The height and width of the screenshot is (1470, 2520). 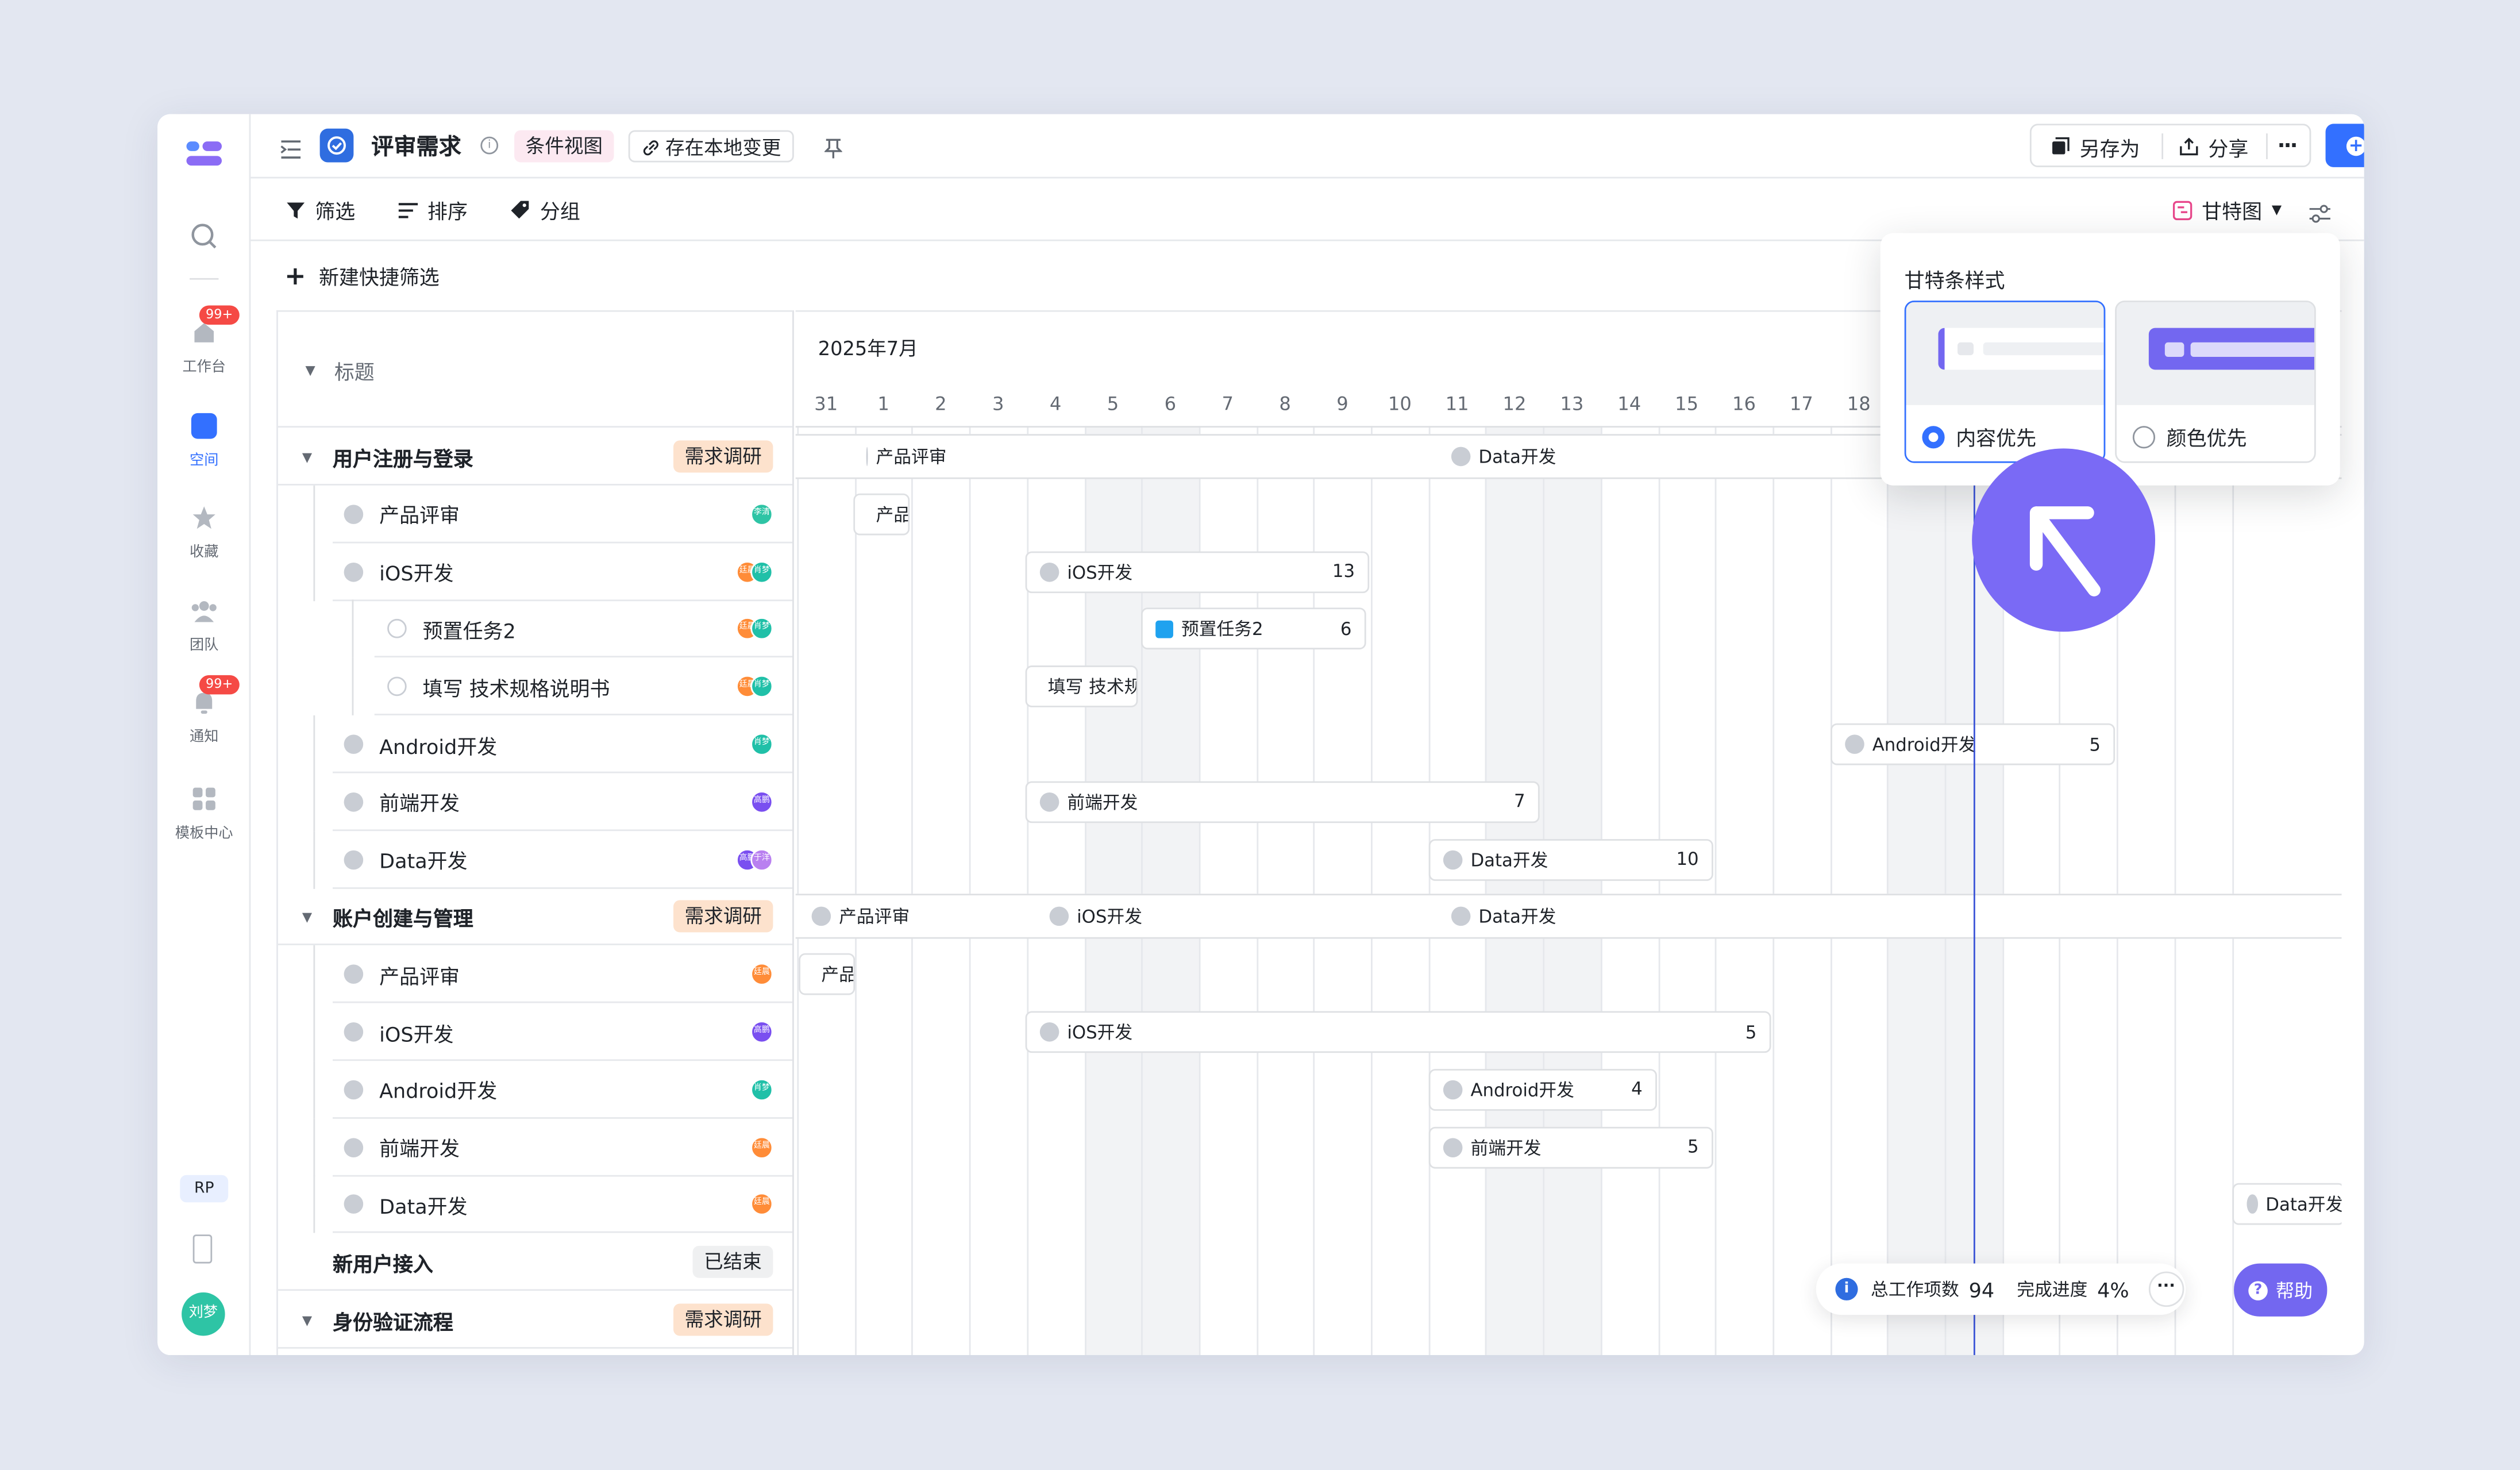 I want to click on assignee-avatars: 高鹏 于洋, so click(x=754, y=859).